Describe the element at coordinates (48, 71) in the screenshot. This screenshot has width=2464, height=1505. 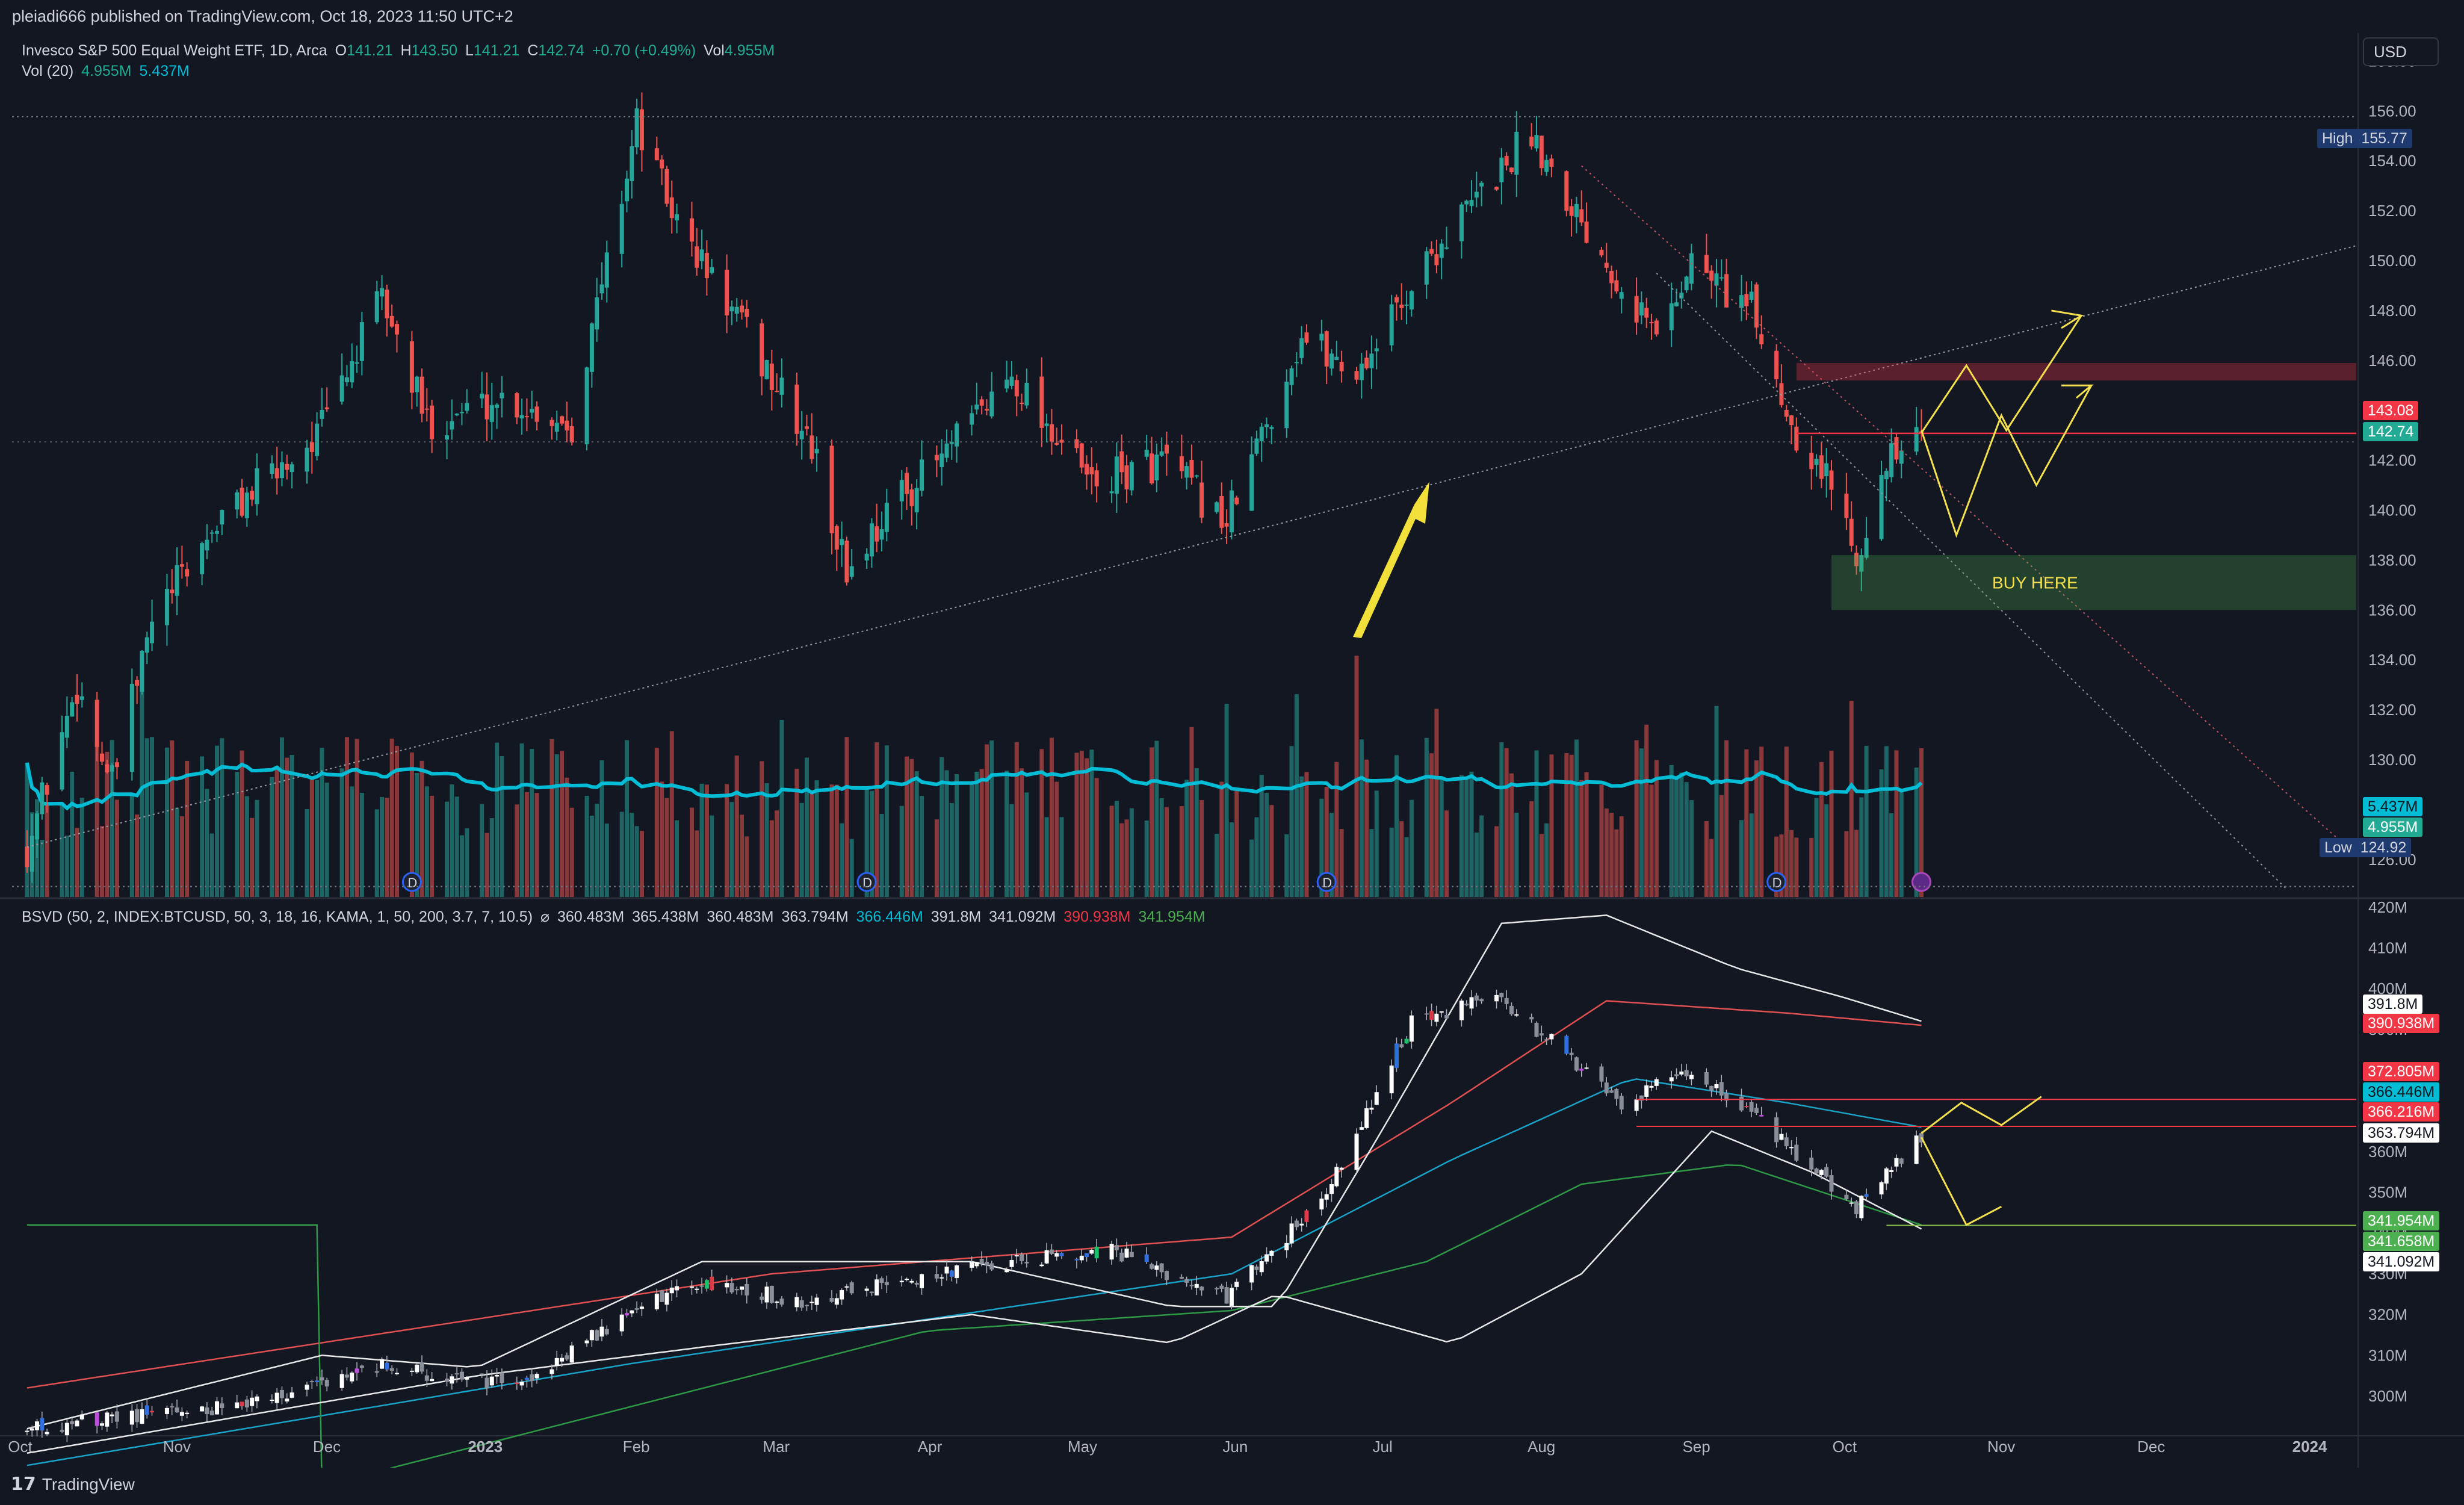
I see `vol-ma-label: Vol (20)` at that location.